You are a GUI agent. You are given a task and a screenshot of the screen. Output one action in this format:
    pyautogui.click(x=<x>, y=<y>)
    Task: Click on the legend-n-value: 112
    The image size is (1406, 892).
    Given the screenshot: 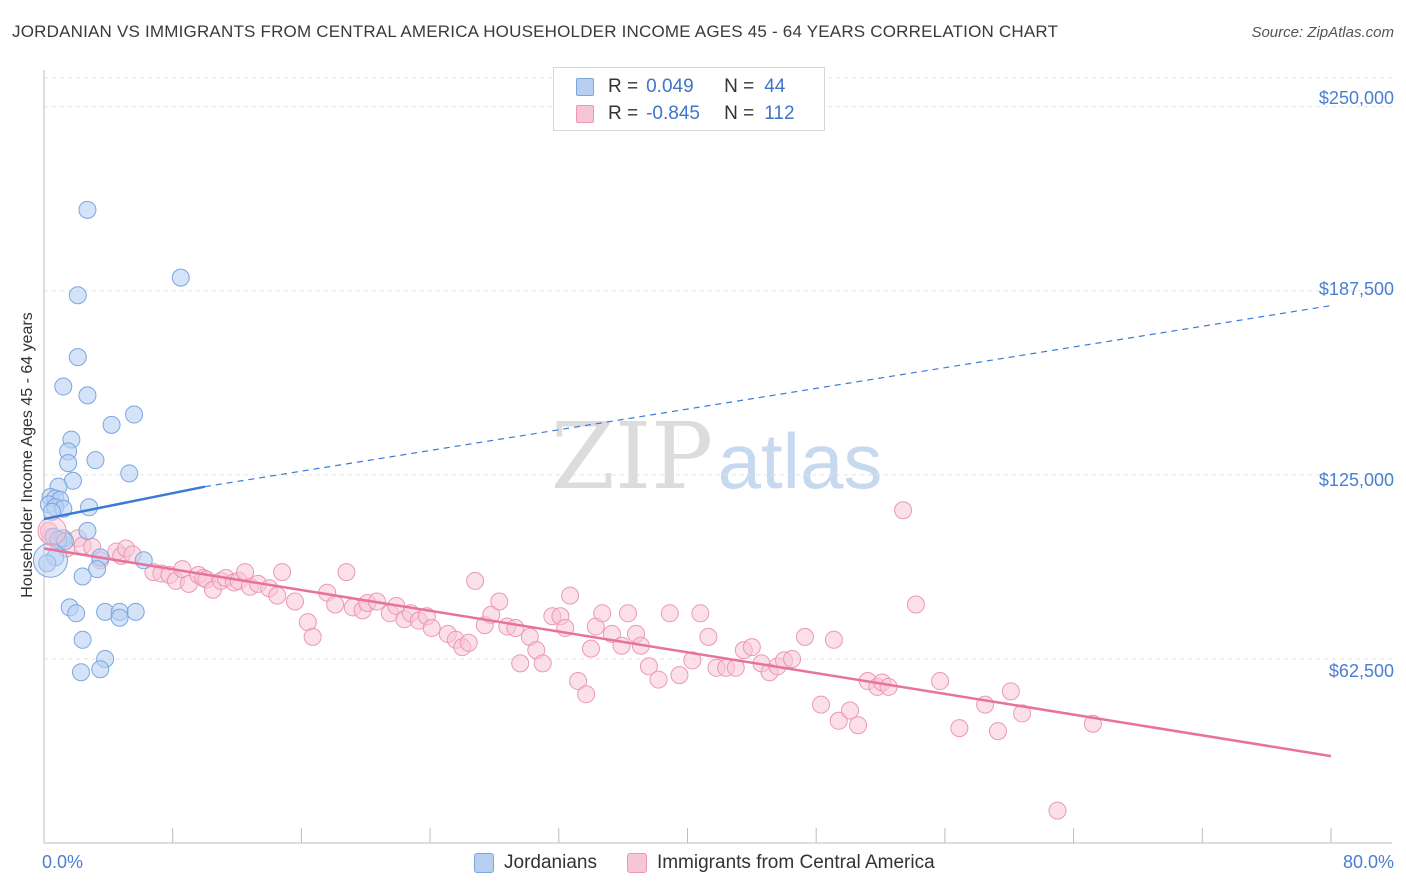 What is the action you would take?
    pyautogui.click(x=779, y=113)
    